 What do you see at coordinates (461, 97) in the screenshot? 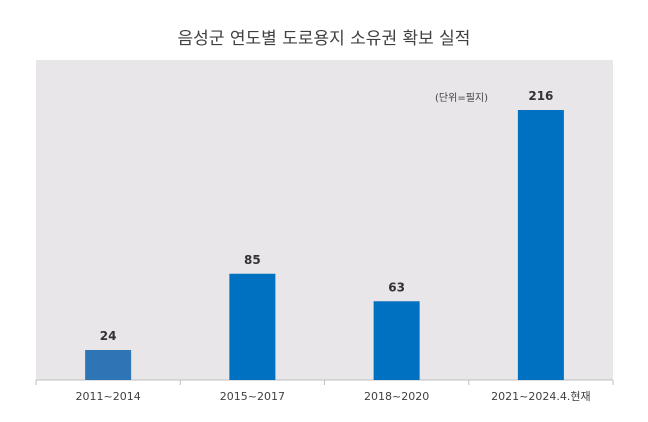
I see `unit-label: (단위=필지)` at bounding box center [461, 97].